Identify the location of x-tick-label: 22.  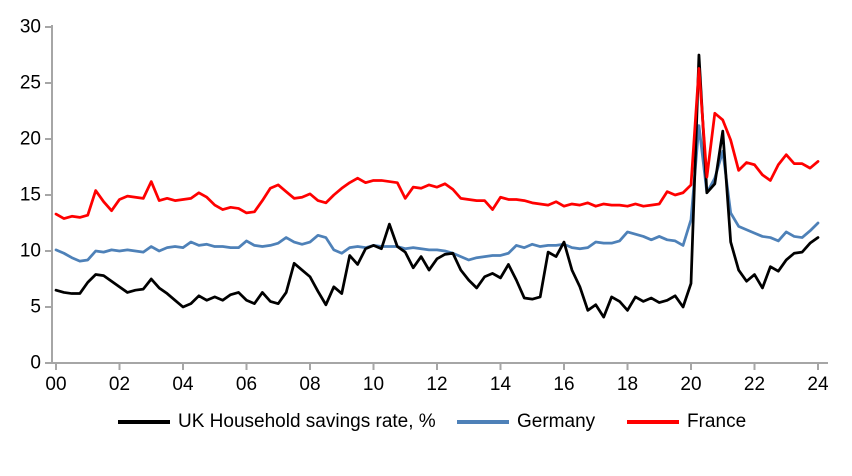
(754, 384).